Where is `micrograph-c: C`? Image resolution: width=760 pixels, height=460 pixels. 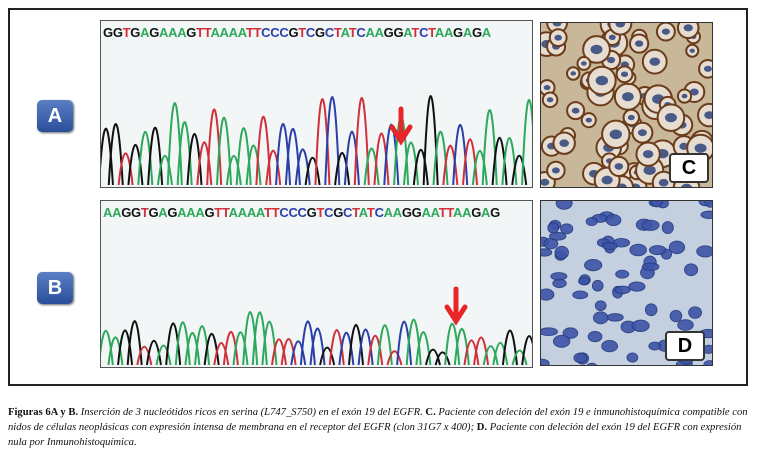 micrograph-c: C is located at coordinates (626, 105).